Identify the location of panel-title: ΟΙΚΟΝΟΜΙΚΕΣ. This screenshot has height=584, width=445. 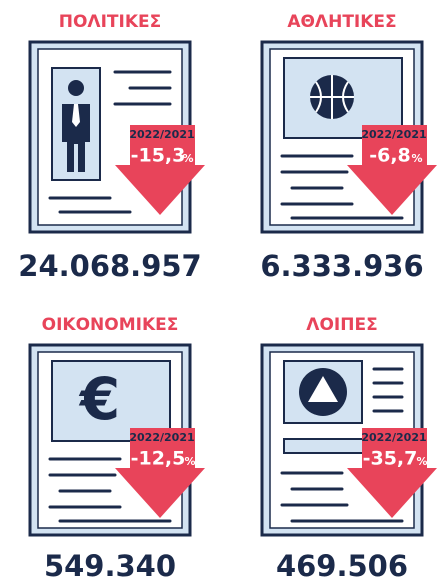
(110, 325).